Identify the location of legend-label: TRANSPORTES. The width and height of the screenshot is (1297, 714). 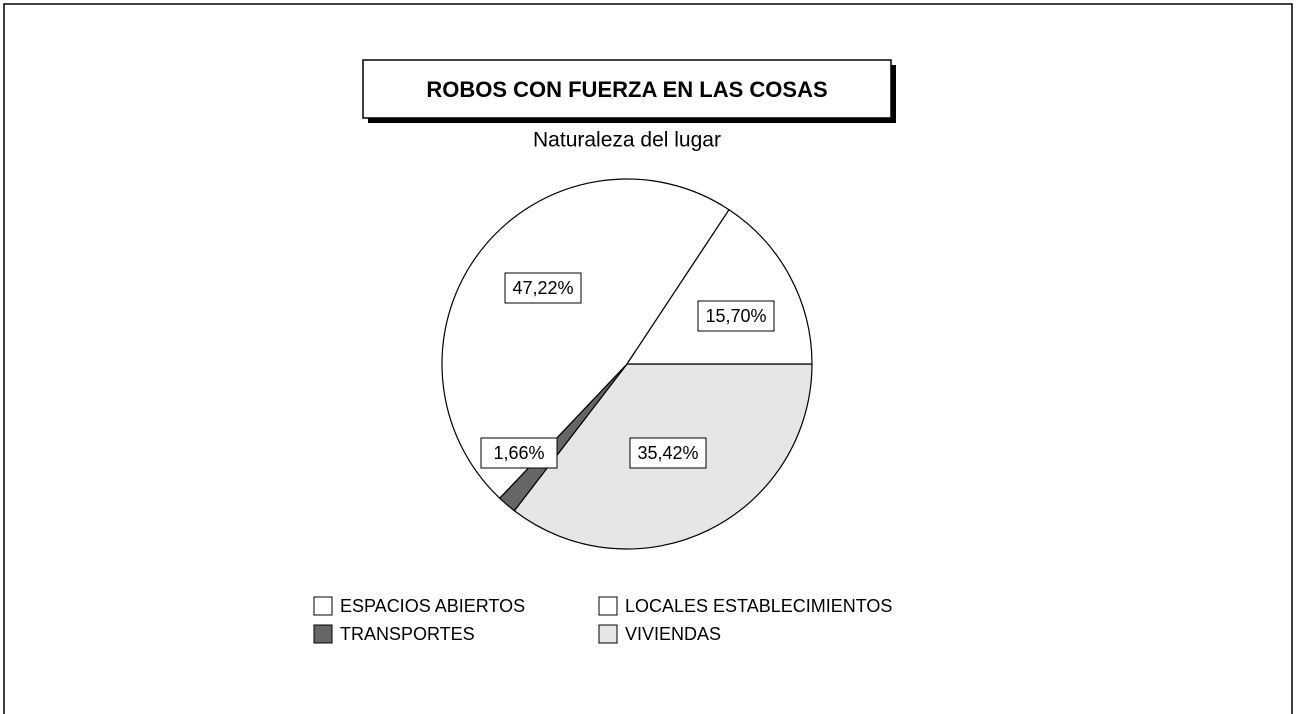
(407, 634).